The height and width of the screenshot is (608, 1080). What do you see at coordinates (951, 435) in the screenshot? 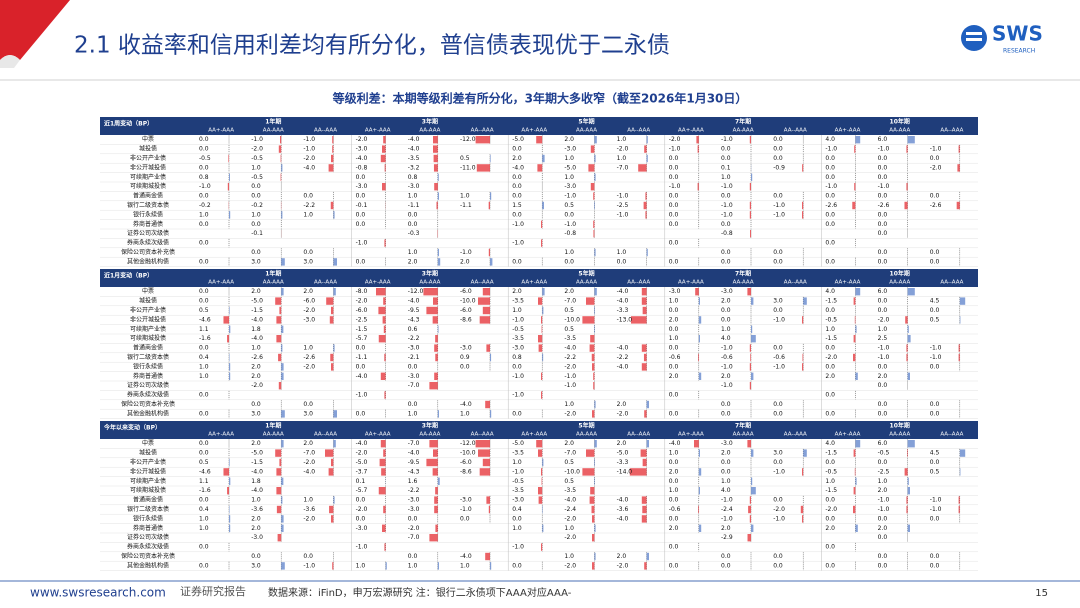
I see `grade-header: AA--AAA` at bounding box center [951, 435].